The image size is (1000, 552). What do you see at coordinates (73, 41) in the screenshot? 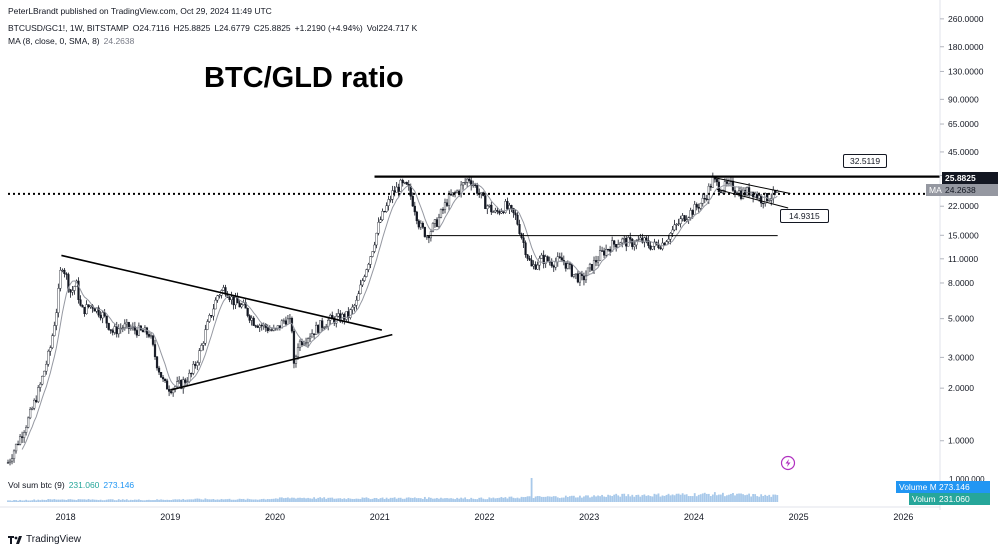
I see `ma-legend: MA (8, close, 0, SMA, 8) 24.2638` at bounding box center [73, 41].